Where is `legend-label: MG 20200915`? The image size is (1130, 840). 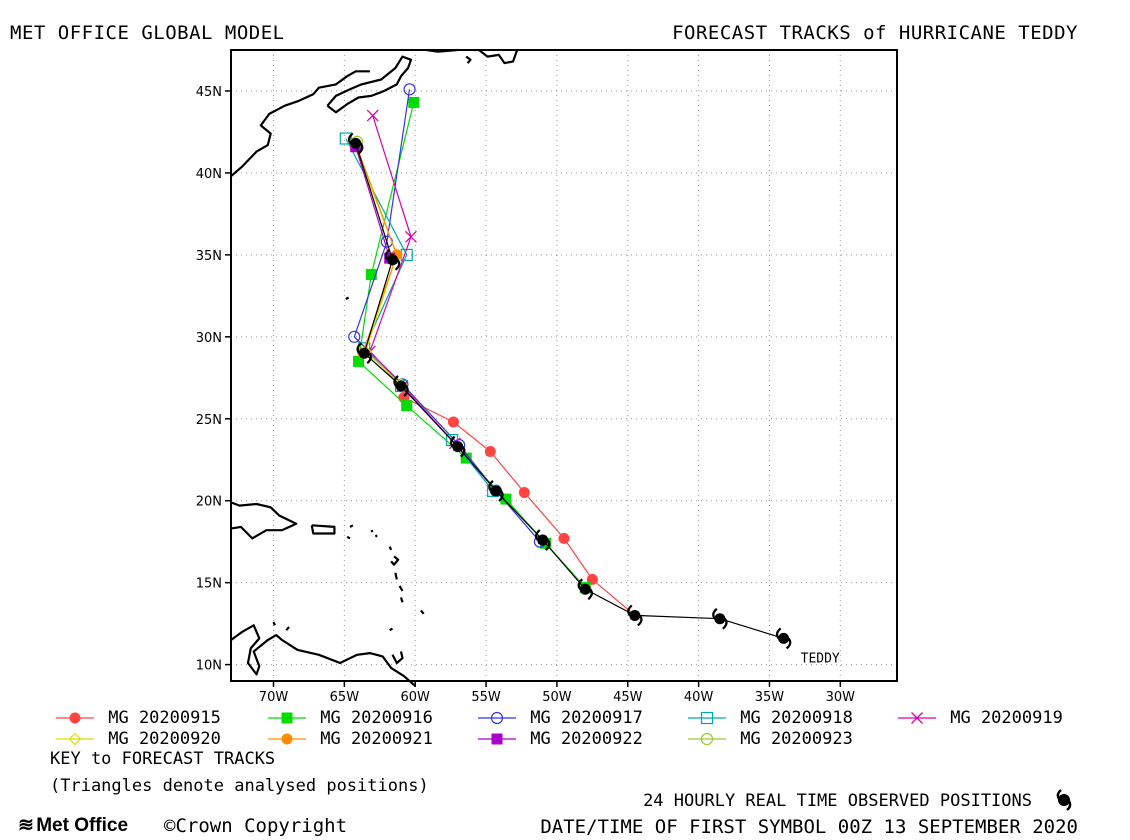 legend-label: MG 20200915 is located at coordinates (159, 718).